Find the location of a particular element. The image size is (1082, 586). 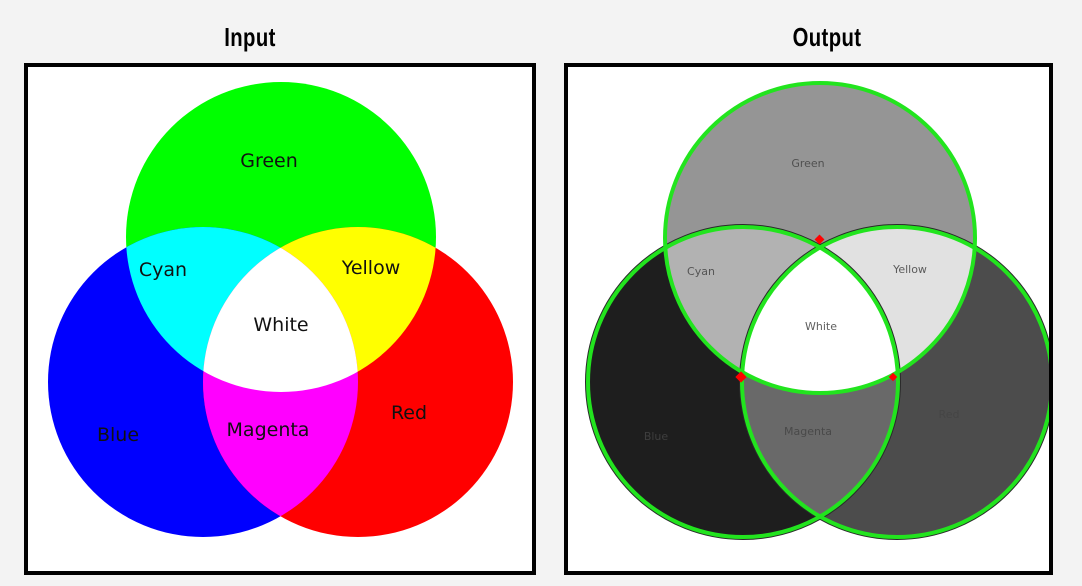

label-magenta: Magenta is located at coordinates (268, 430).